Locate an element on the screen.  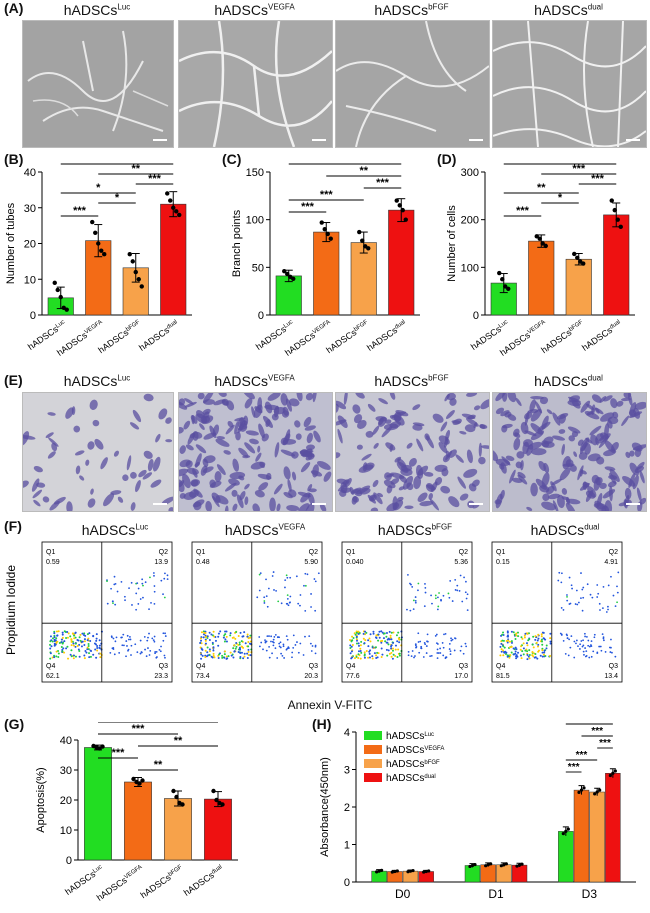
tube-network-bfgf is located at coordinates (412, 84).